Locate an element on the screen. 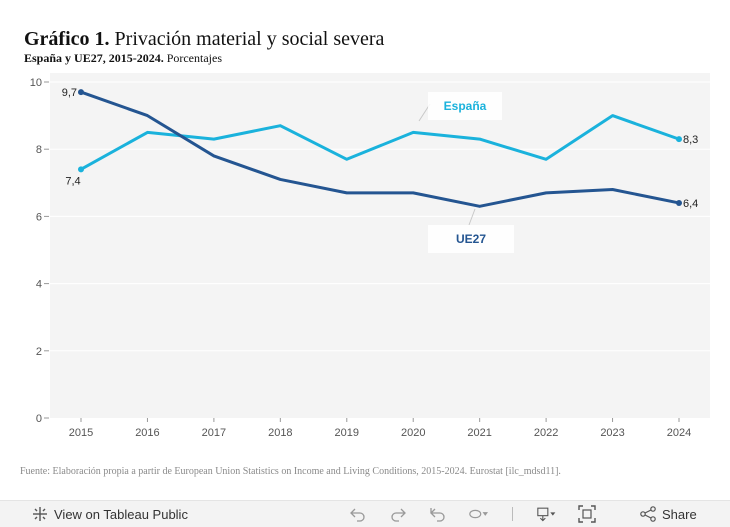 The image size is (730, 527). download-button is located at coordinates (547, 514).